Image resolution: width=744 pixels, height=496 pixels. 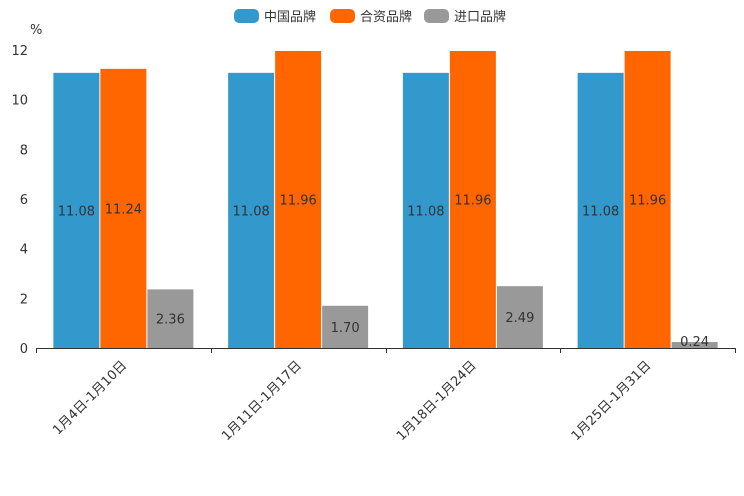 What do you see at coordinates (386, 17) in the screenshot?
I see `legend-label-2: 合资品牌` at bounding box center [386, 17].